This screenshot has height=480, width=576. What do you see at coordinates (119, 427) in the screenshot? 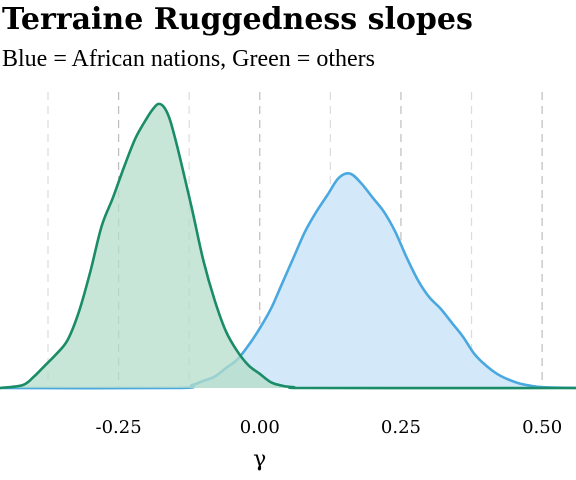
I see `x-tick-label-0: -0.25` at bounding box center [119, 427].